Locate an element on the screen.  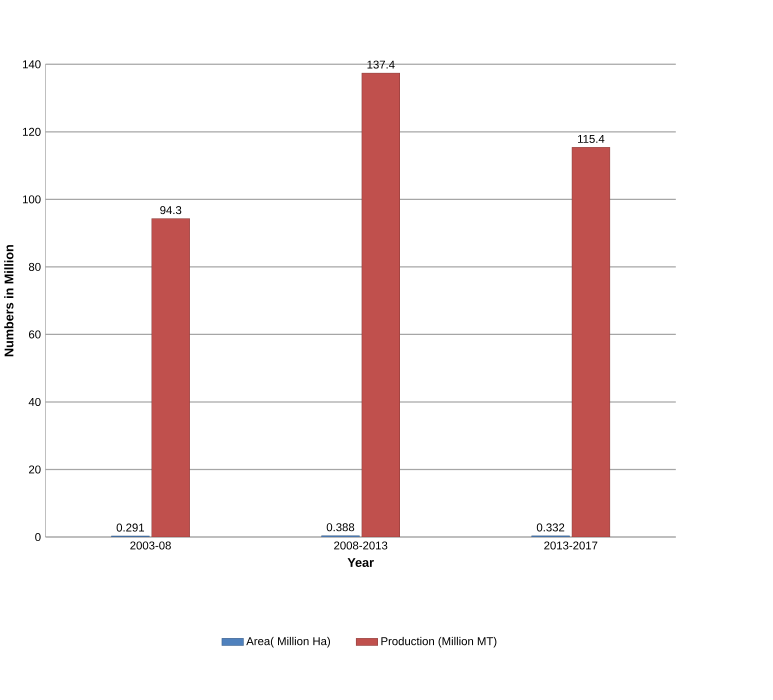
data-label: 0.291 is located at coordinates (130, 528).